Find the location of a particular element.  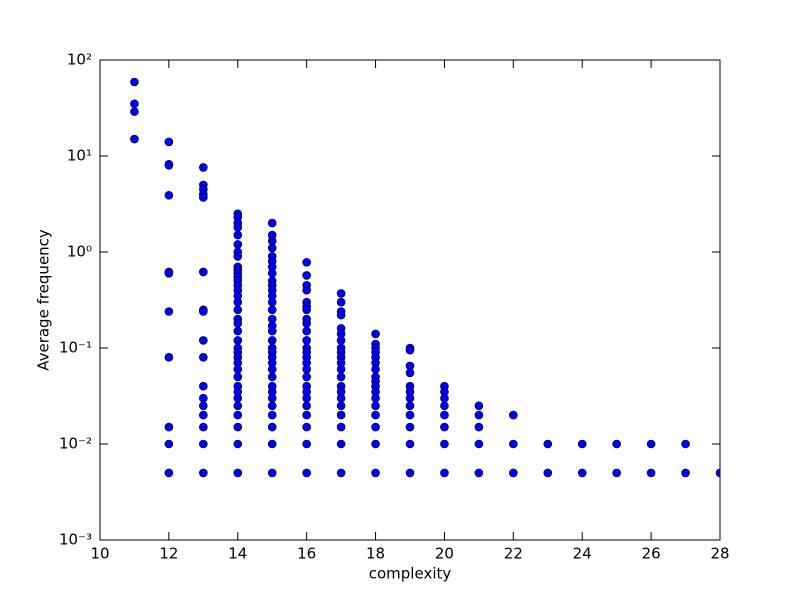

x-tick-label: 18 is located at coordinates (375, 554).